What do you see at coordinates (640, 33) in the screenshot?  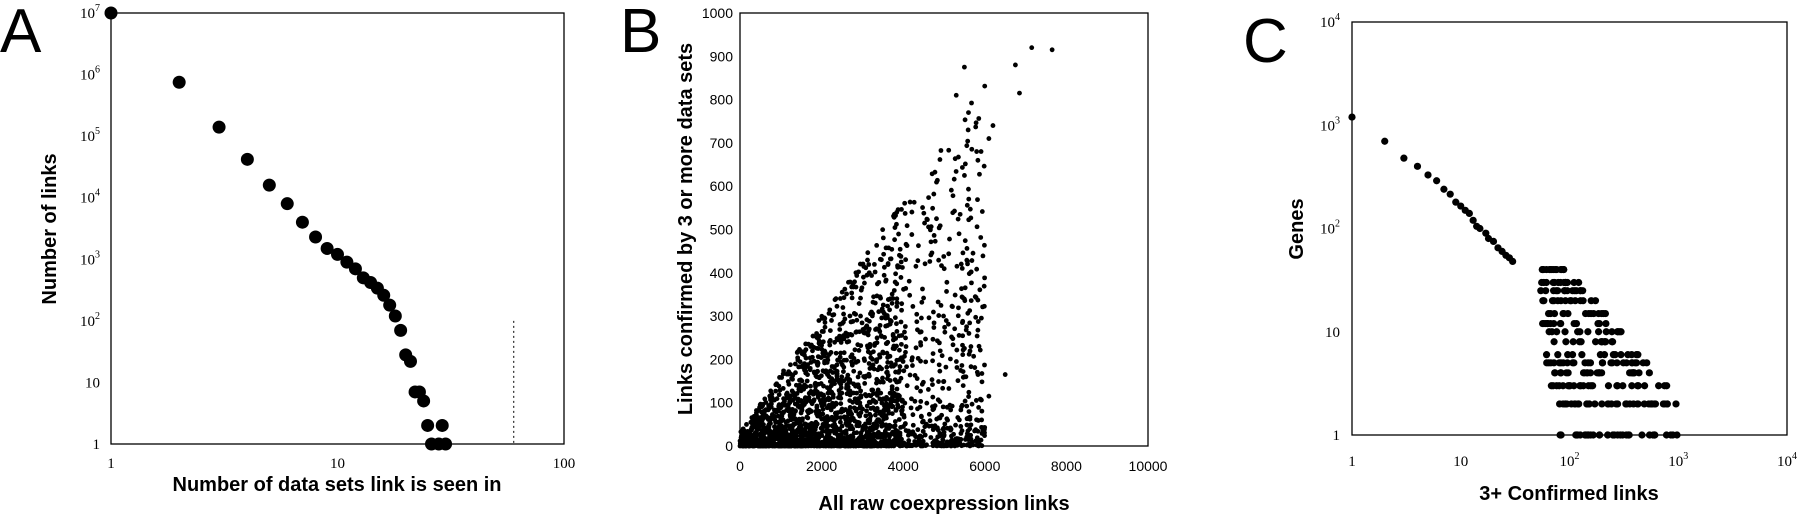 I see `panel-letter-b: B` at bounding box center [640, 33].